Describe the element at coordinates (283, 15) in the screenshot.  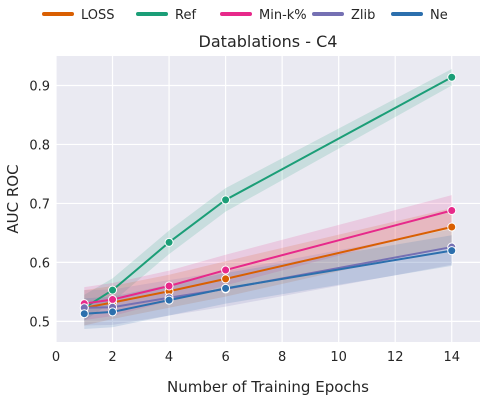
I see `legend-label-min-k: Min-k%` at that location.